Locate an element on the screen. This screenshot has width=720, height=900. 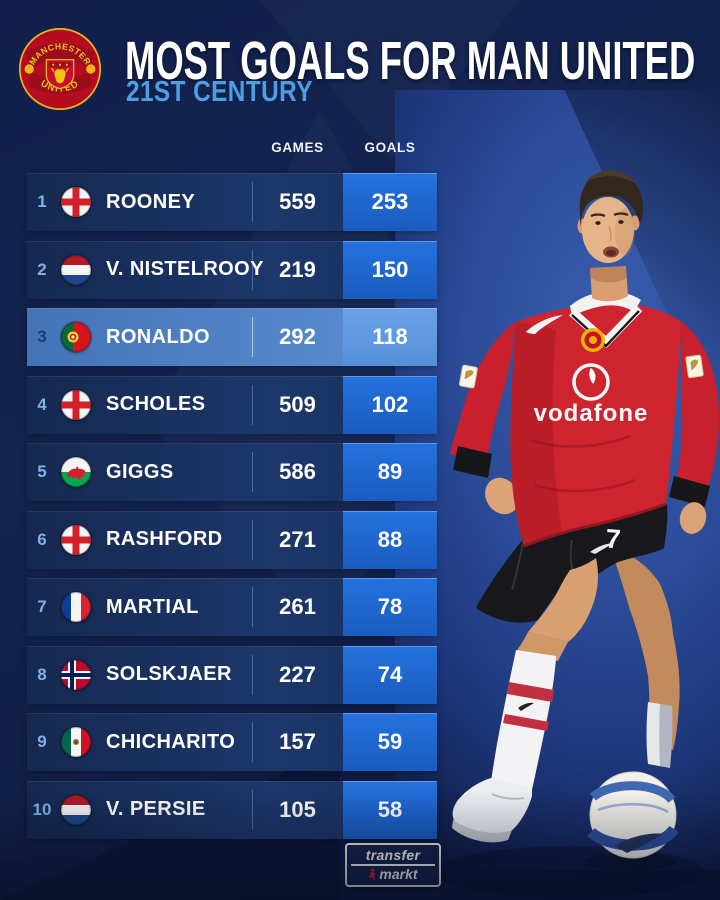
wales-flag-icon is located at coordinates (76, 472).